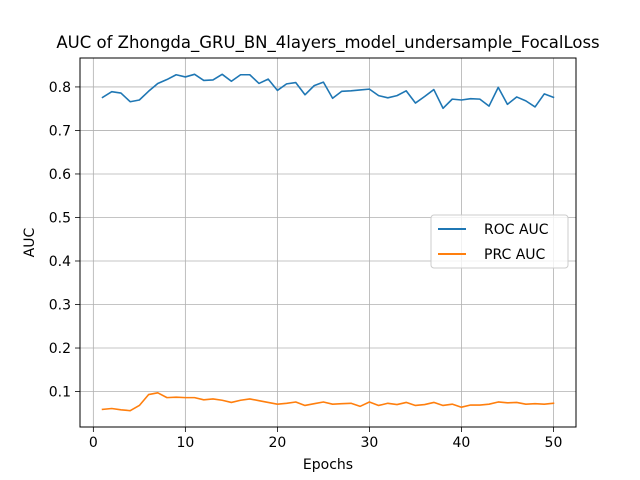 Image resolution: width=640 pixels, height=480 pixels. What do you see at coordinates (499, 241) in the screenshot?
I see `legend: ROC AUC PRC AUC` at bounding box center [499, 241].